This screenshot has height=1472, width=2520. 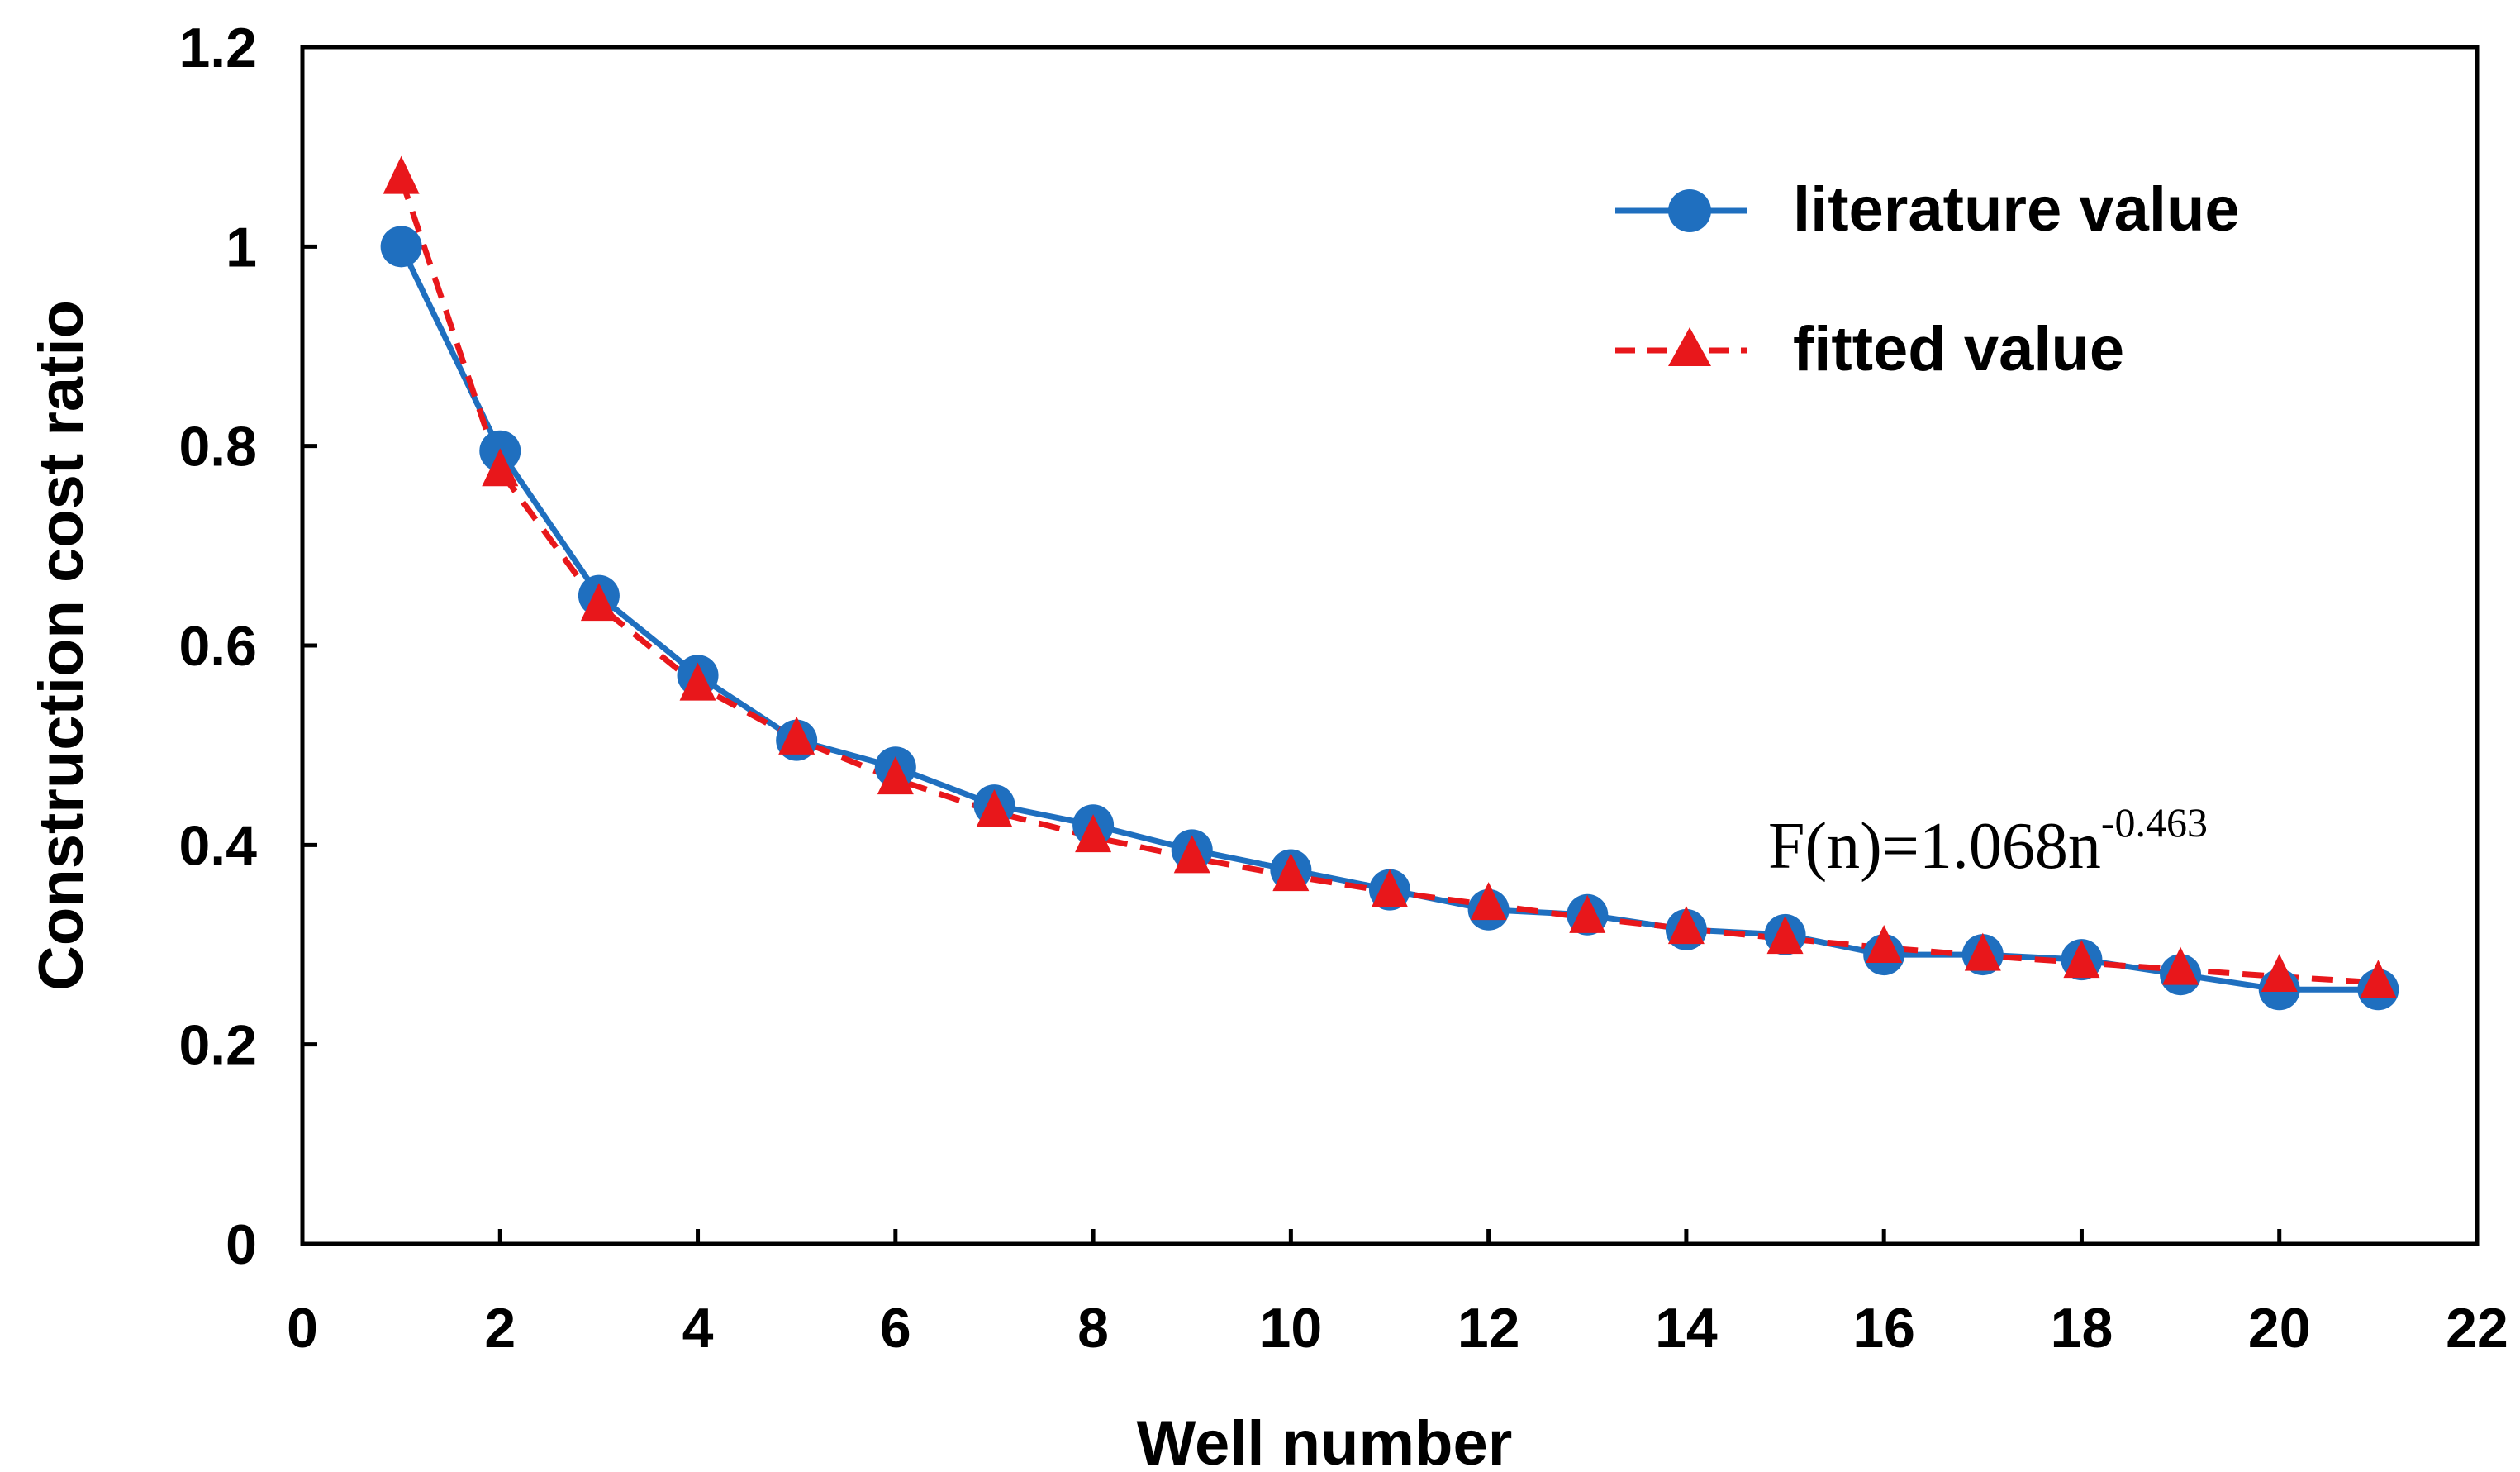 What do you see at coordinates (241, 248) in the screenshot?
I see `y-tick-label: 1` at bounding box center [241, 248].